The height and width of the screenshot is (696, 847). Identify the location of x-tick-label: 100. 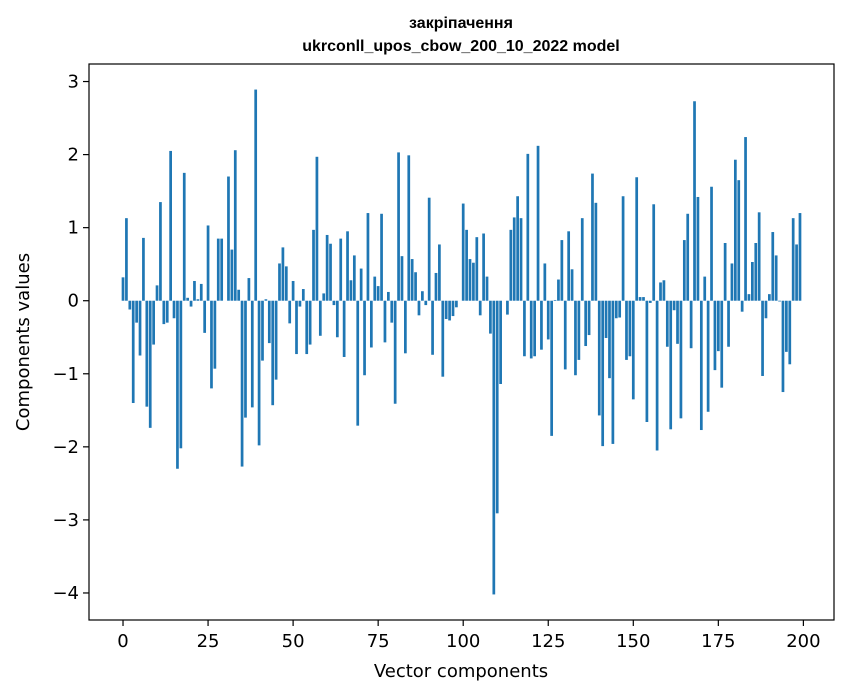
(463, 641).